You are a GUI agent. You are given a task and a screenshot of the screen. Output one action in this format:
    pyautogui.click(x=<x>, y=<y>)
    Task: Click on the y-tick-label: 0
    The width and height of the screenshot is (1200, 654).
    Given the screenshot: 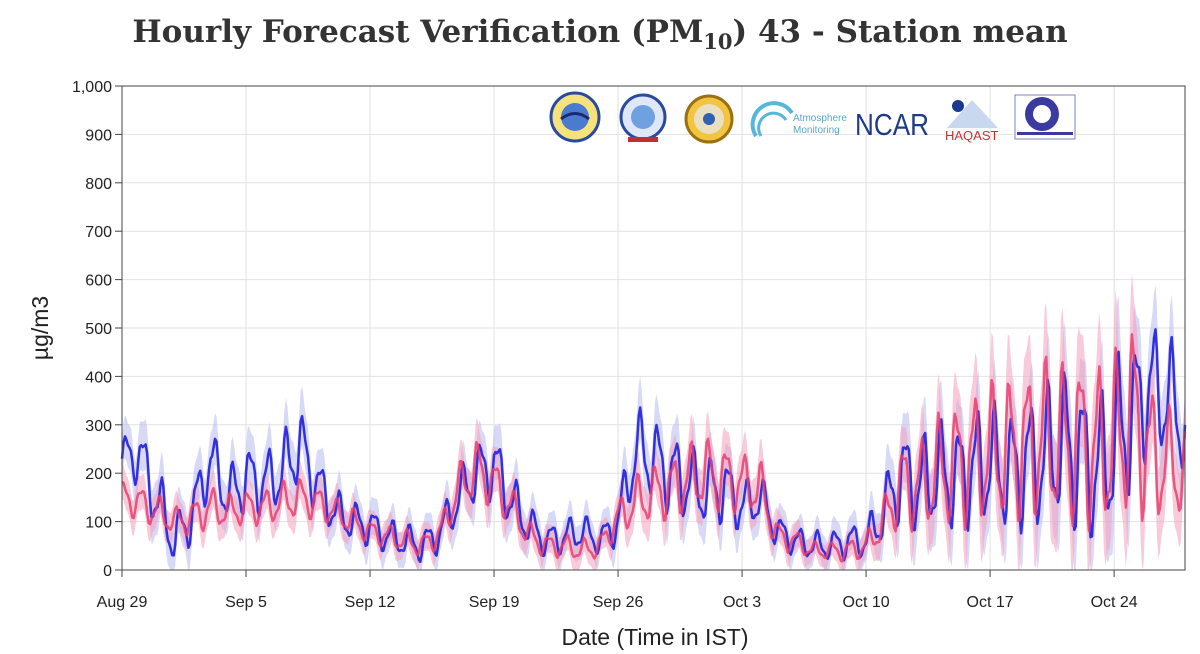 What is the action you would take?
    pyautogui.click(x=107, y=571)
    